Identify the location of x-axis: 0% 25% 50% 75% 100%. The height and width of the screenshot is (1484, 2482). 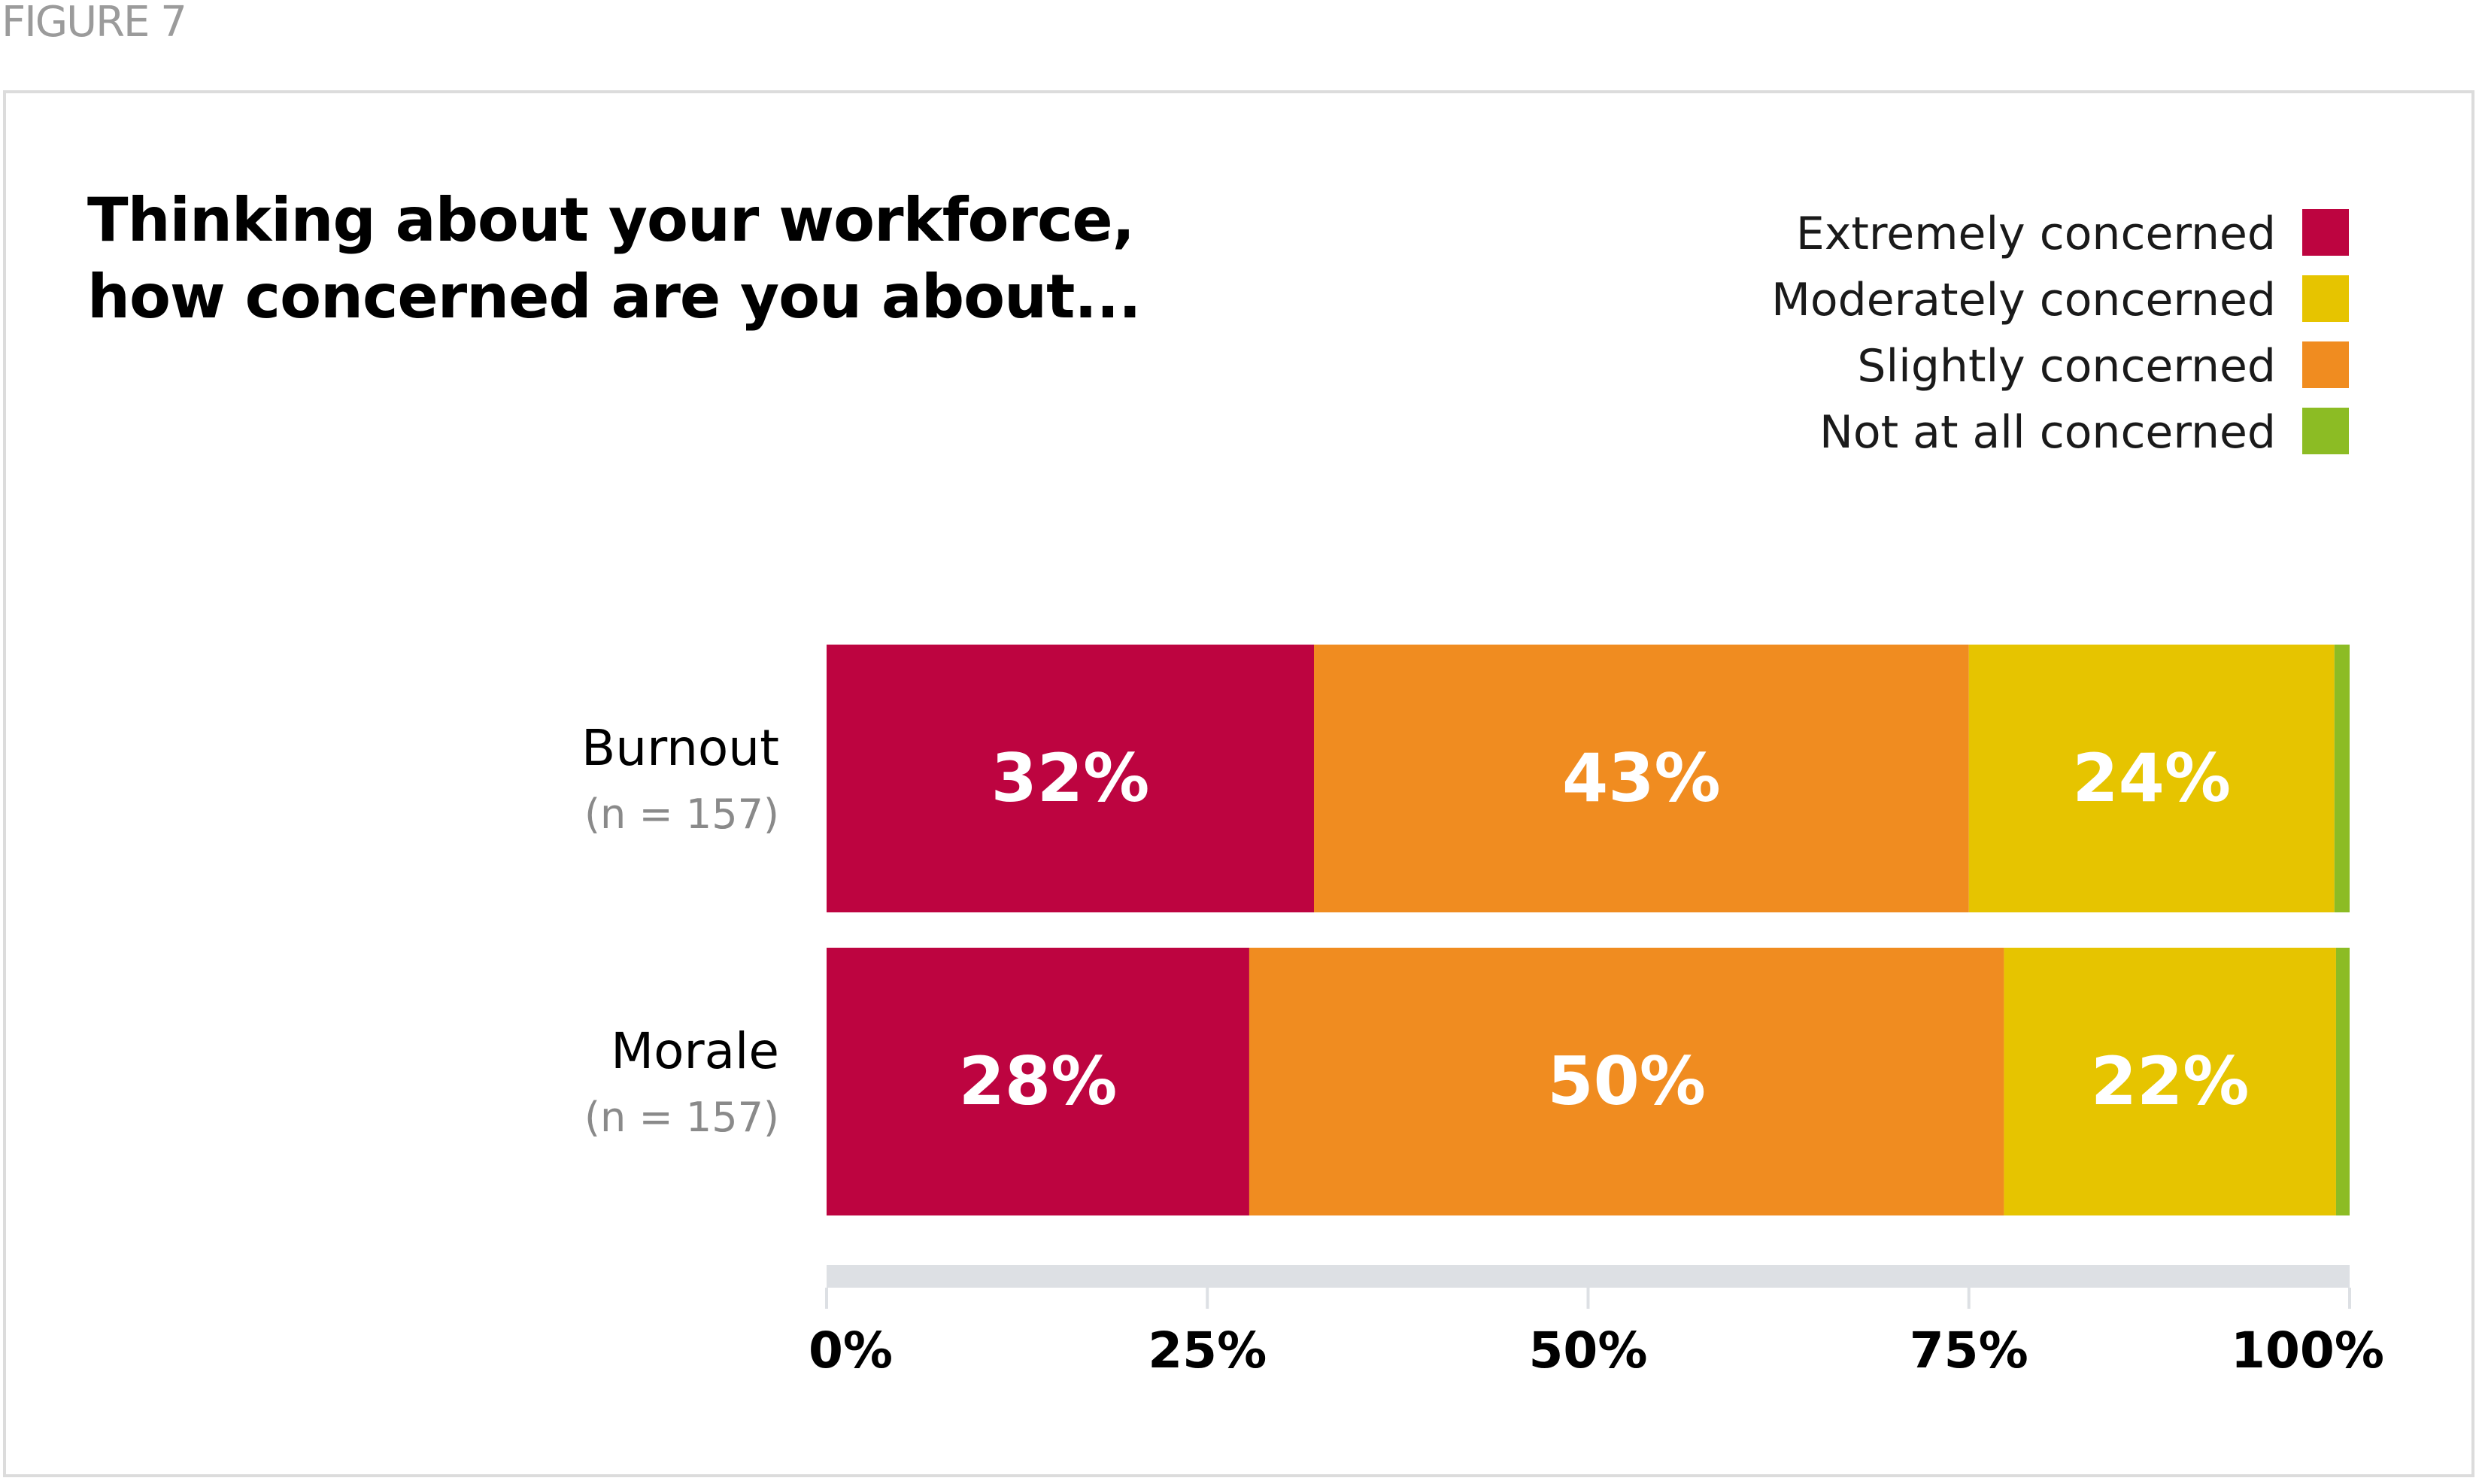
(1596, 1322).